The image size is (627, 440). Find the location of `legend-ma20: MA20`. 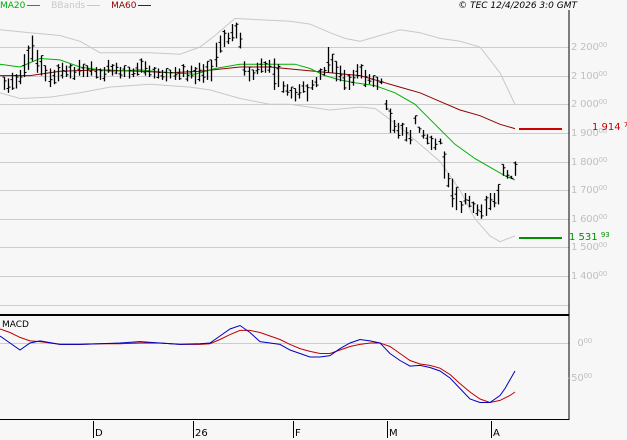

legend-ma20: MA20 is located at coordinates (21, 6).